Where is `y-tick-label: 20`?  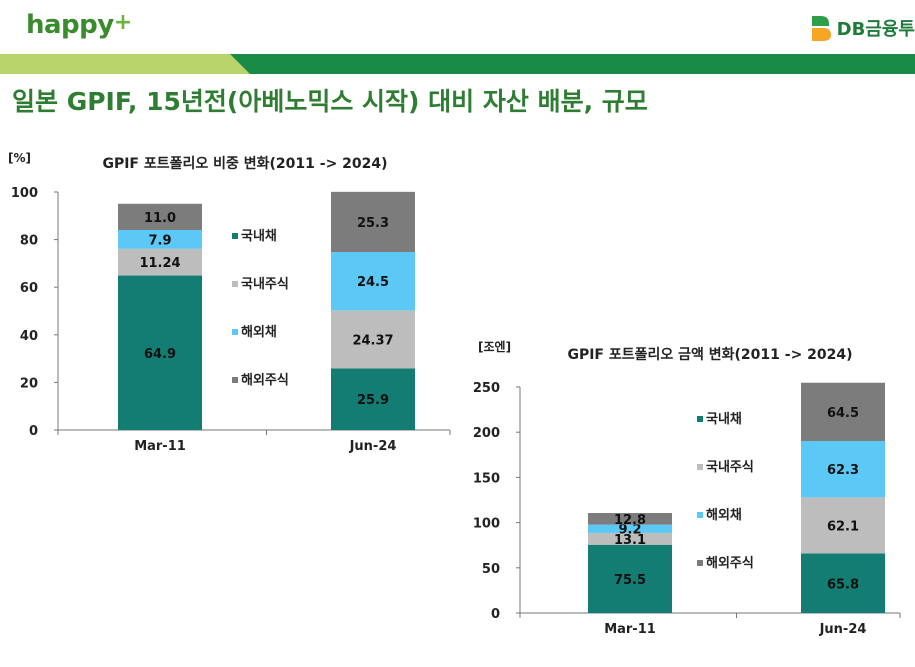 y-tick-label: 20 is located at coordinates (29, 383).